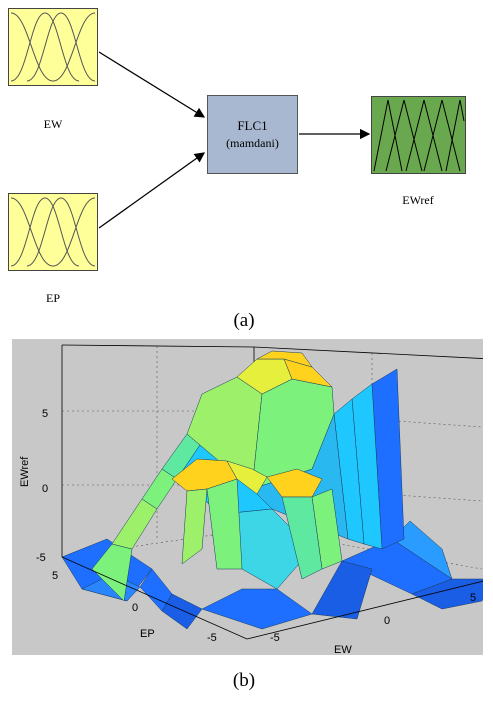  What do you see at coordinates (41, 558) in the screenshot?
I see `z-tick-label: -5` at bounding box center [41, 558].